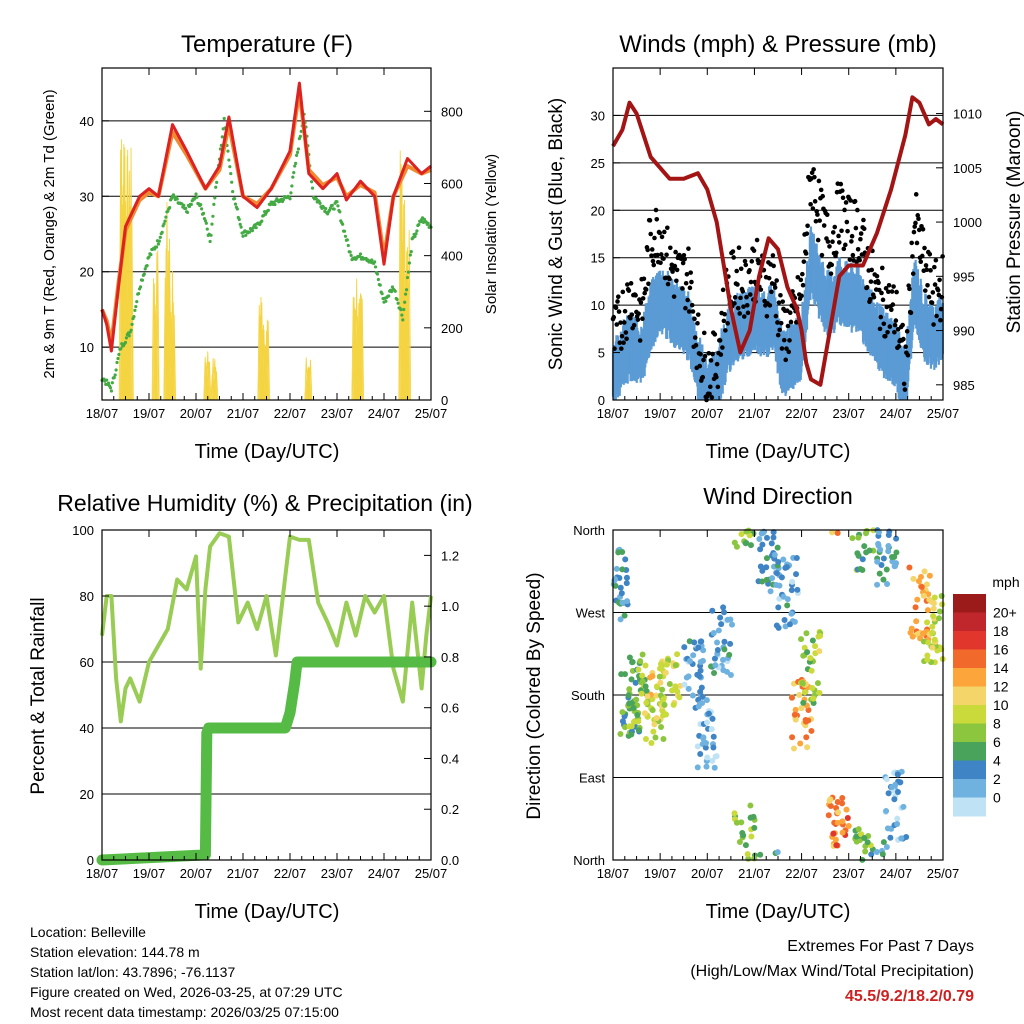  What do you see at coordinates (969, 622) in the screenshot?
I see `legend-swatch` at bounding box center [969, 622].